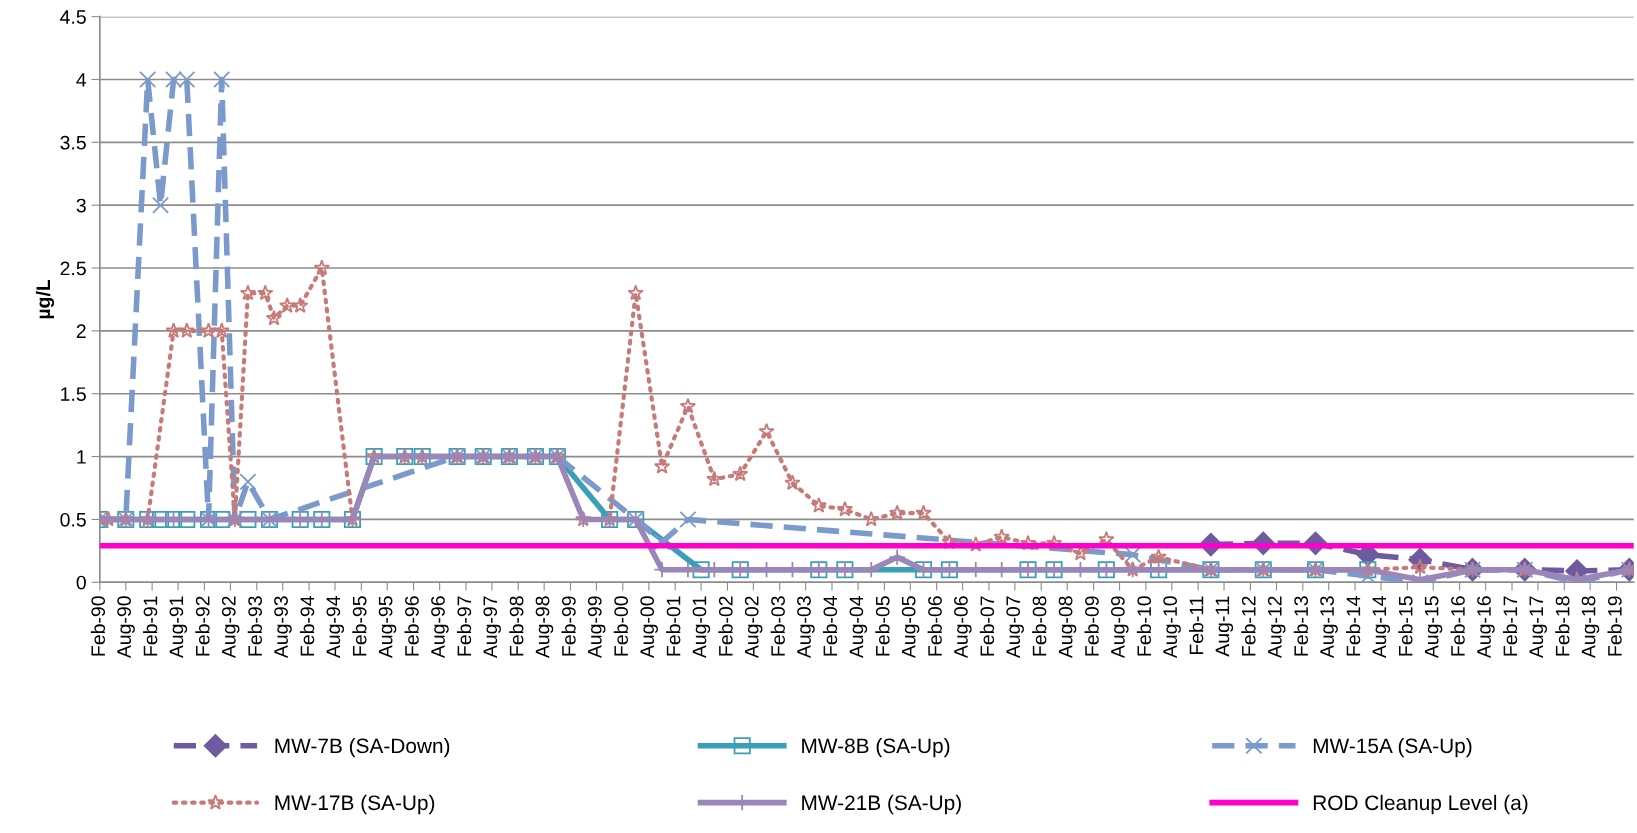 This screenshot has width=1637, height=833. What do you see at coordinates (230, 627) in the screenshot?
I see `x-tick-label: Aug-92` at bounding box center [230, 627].